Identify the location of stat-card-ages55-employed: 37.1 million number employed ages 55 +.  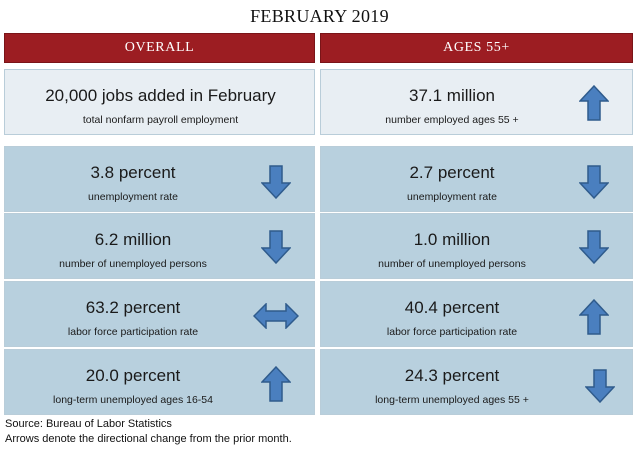
(476, 102).